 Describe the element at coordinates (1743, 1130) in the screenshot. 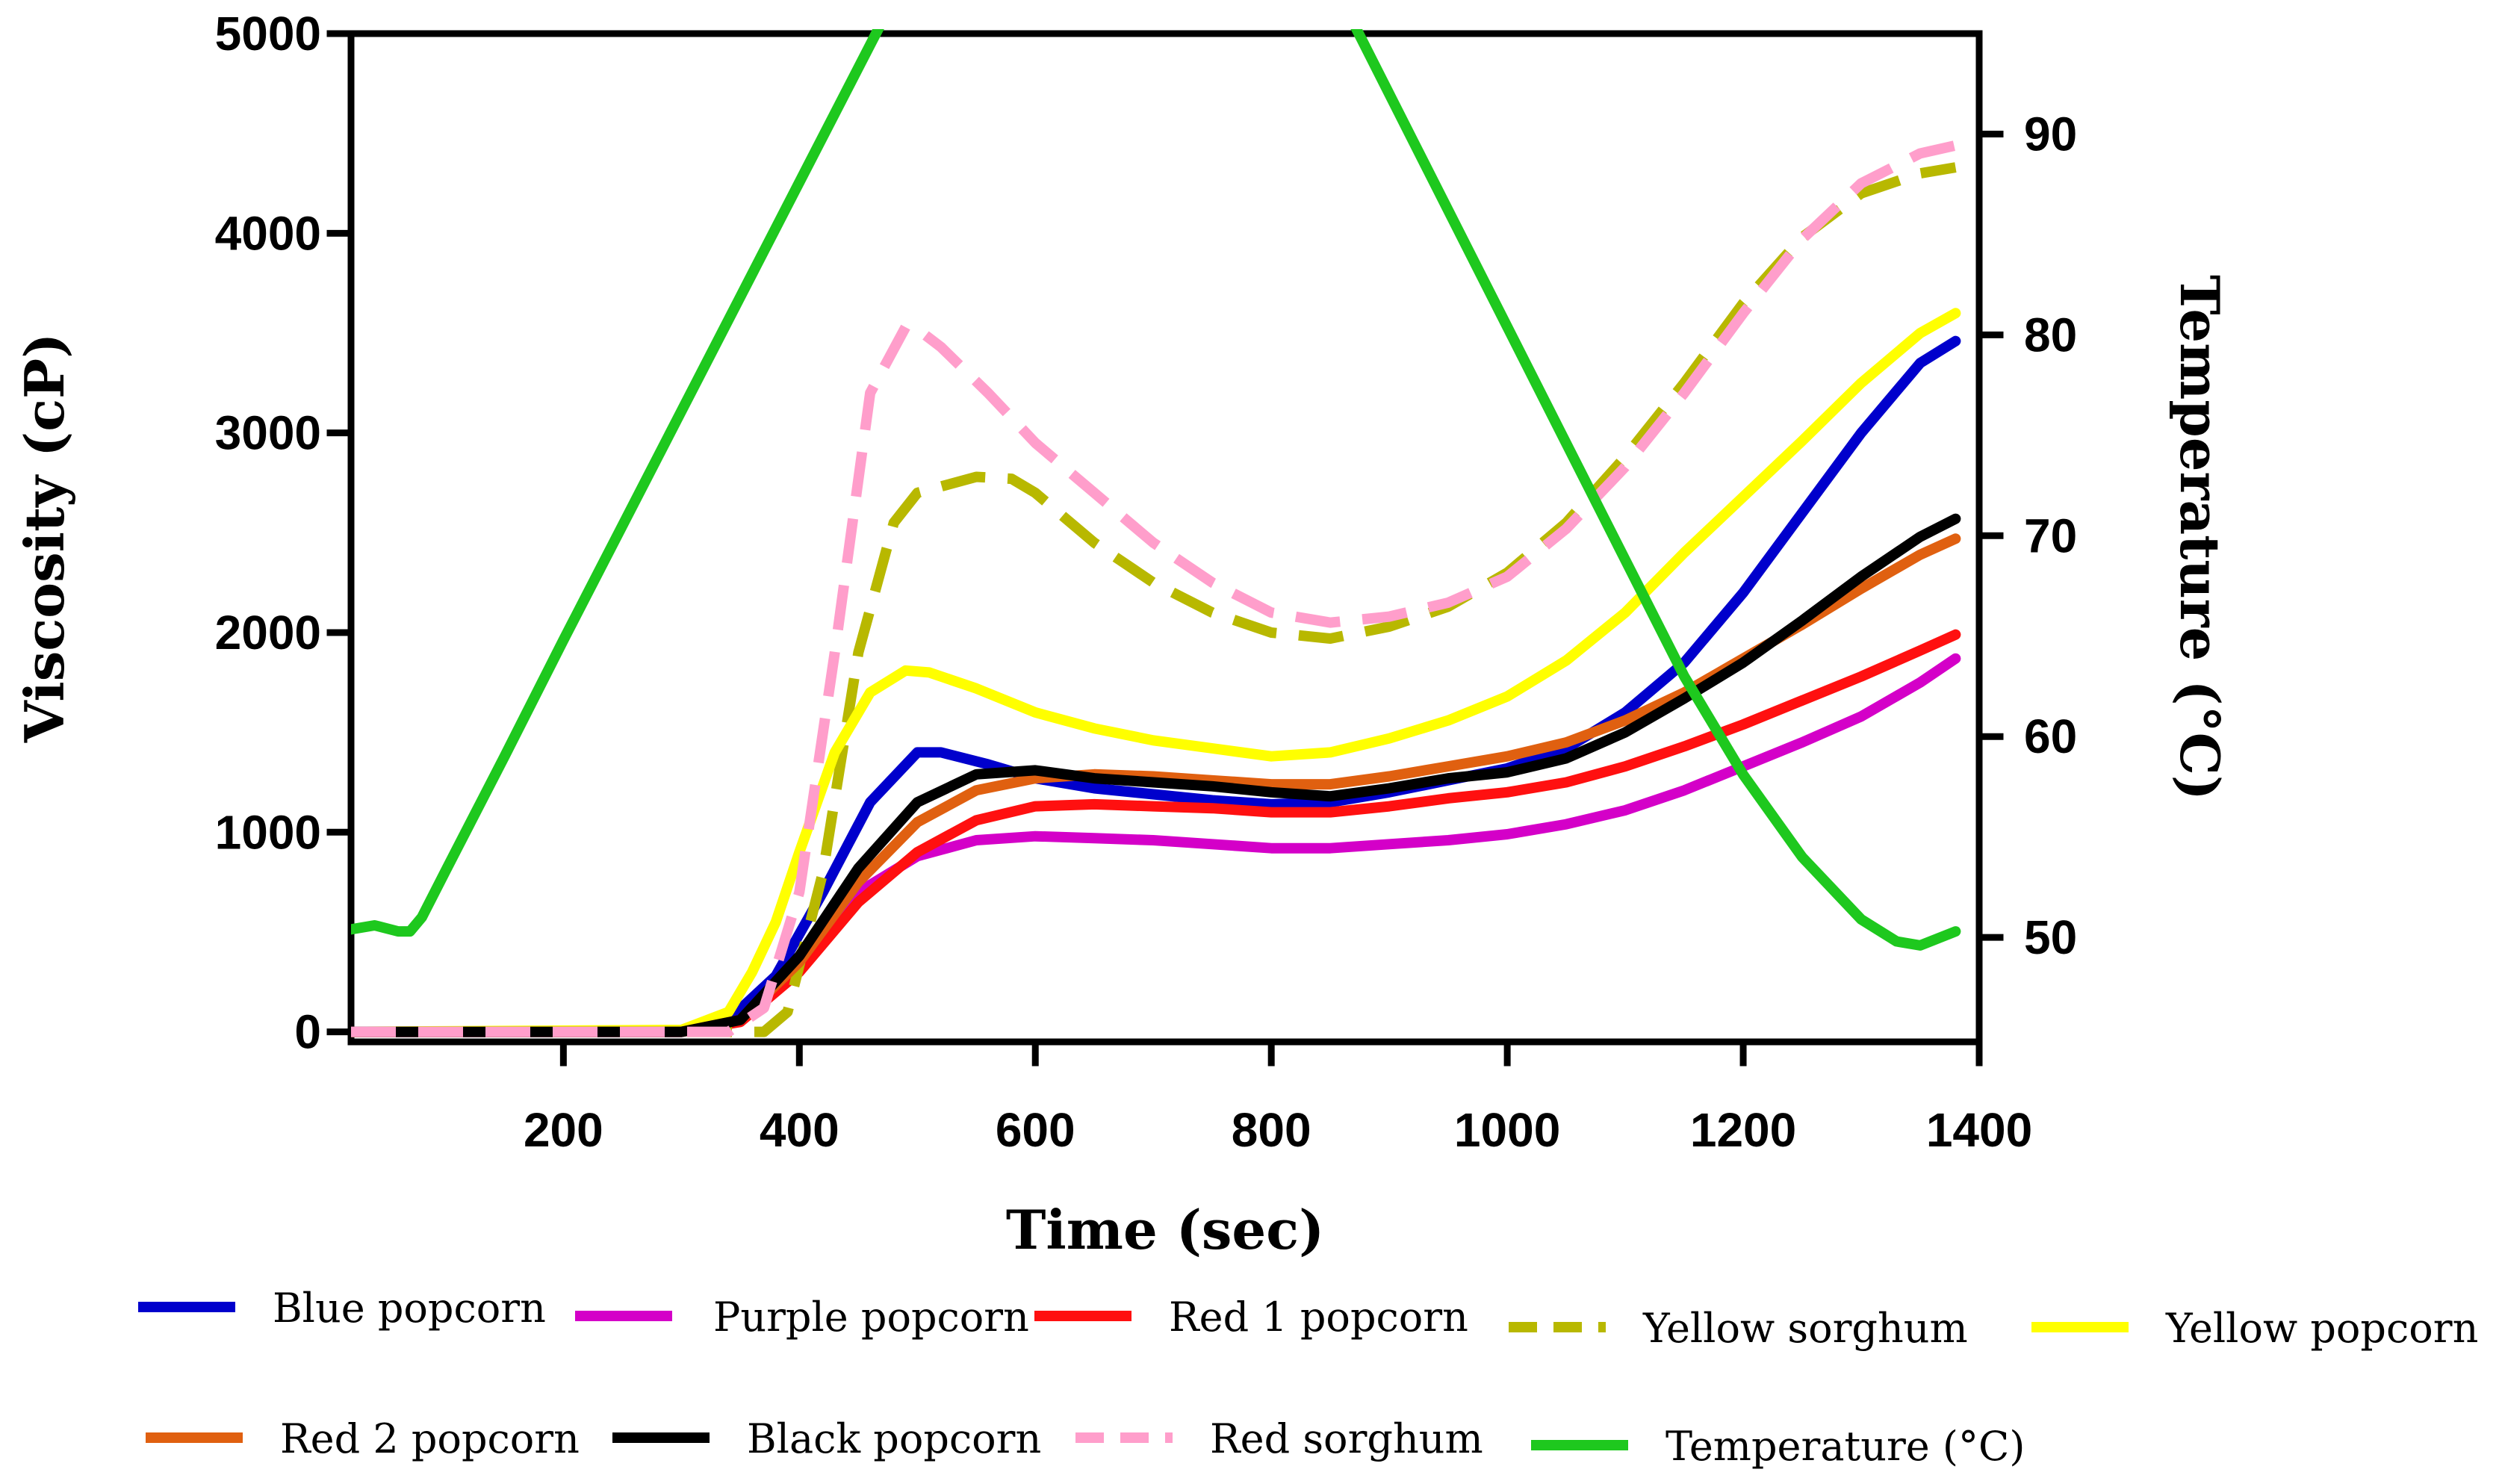

I see `x-tick-label: 1200` at that location.